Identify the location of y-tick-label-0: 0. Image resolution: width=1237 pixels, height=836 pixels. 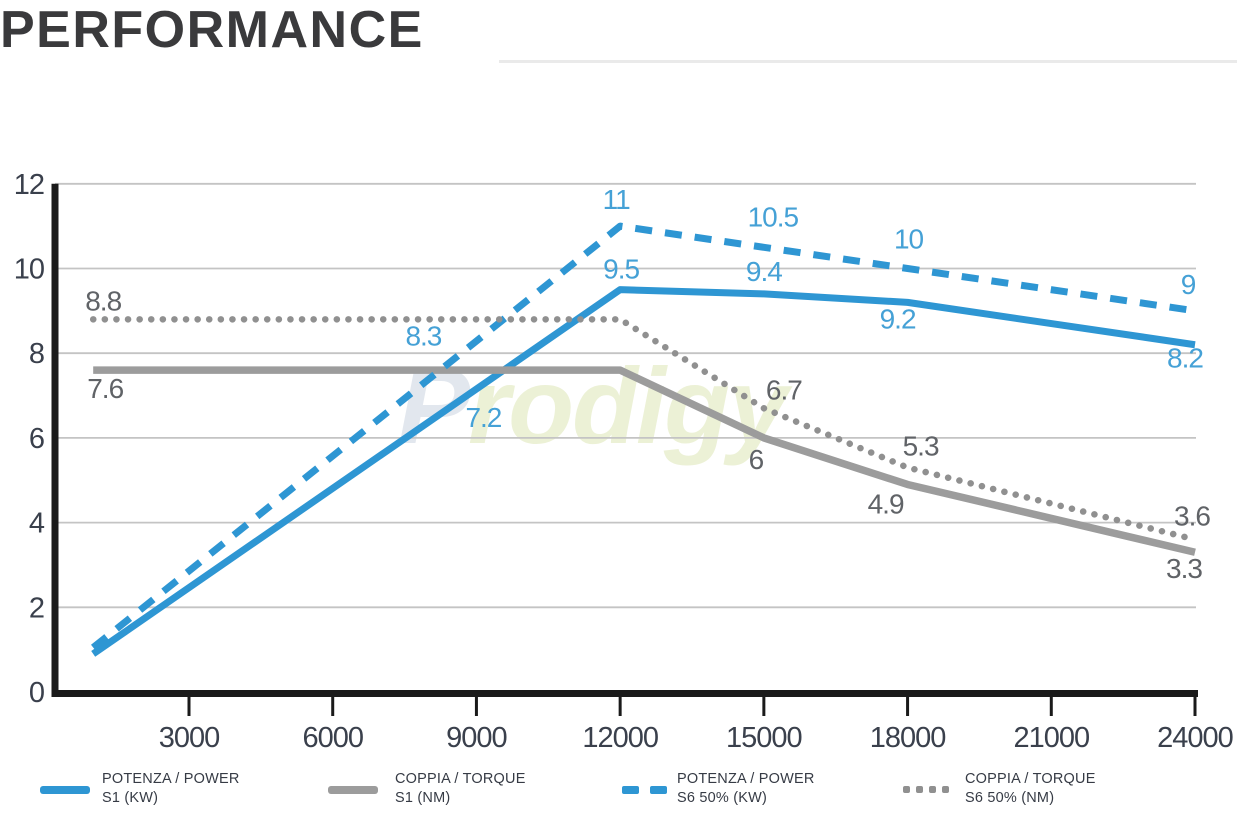
(36, 693).